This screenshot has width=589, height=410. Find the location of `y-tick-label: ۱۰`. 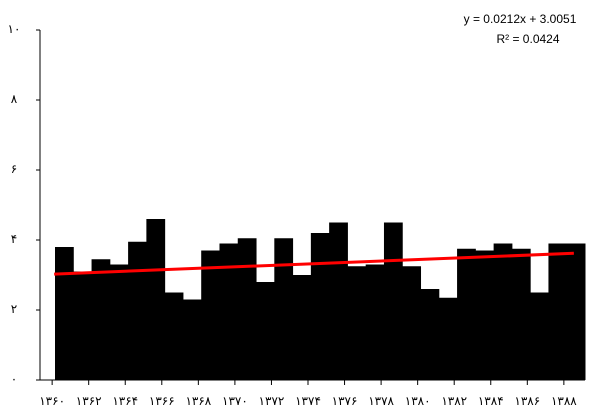

y-tick-label: ۱۰ is located at coordinates (14, 29).